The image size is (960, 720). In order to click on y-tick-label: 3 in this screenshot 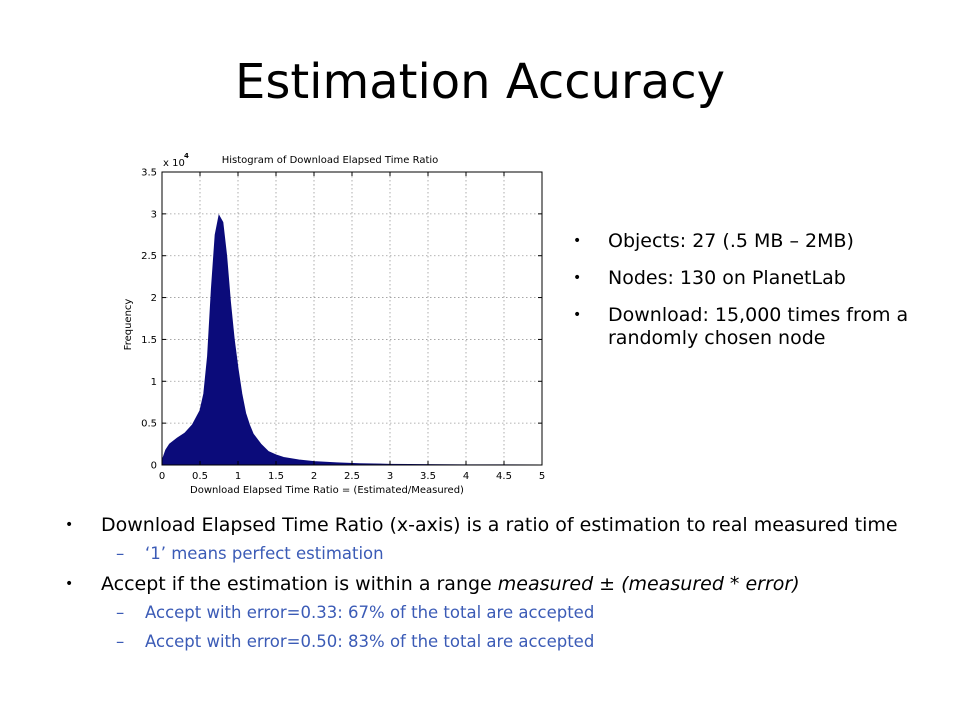, I will do `click(154, 214)`.